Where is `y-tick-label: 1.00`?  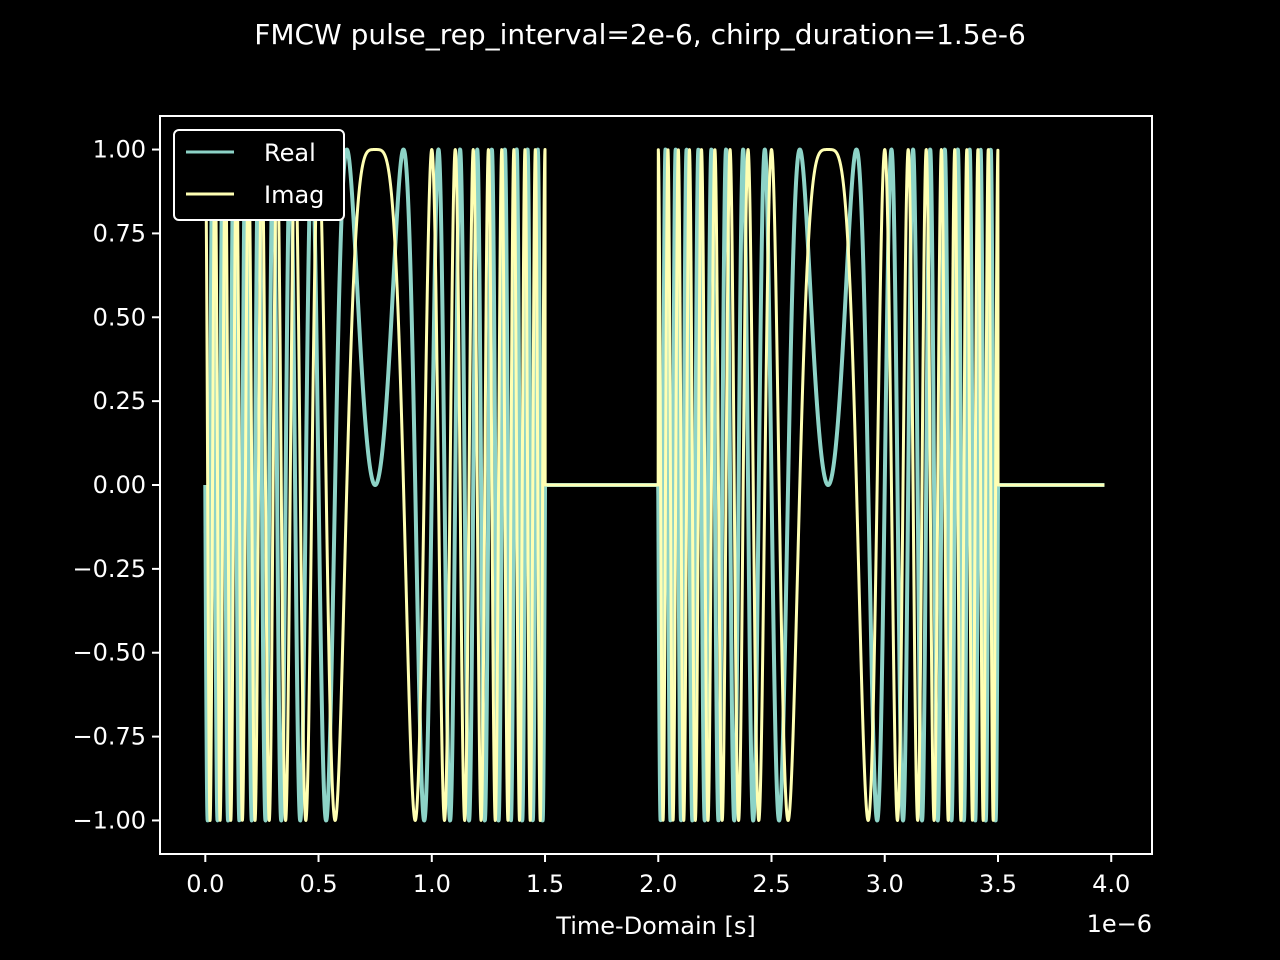
y-tick-label: 1.00 is located at coordinates (119, 150).